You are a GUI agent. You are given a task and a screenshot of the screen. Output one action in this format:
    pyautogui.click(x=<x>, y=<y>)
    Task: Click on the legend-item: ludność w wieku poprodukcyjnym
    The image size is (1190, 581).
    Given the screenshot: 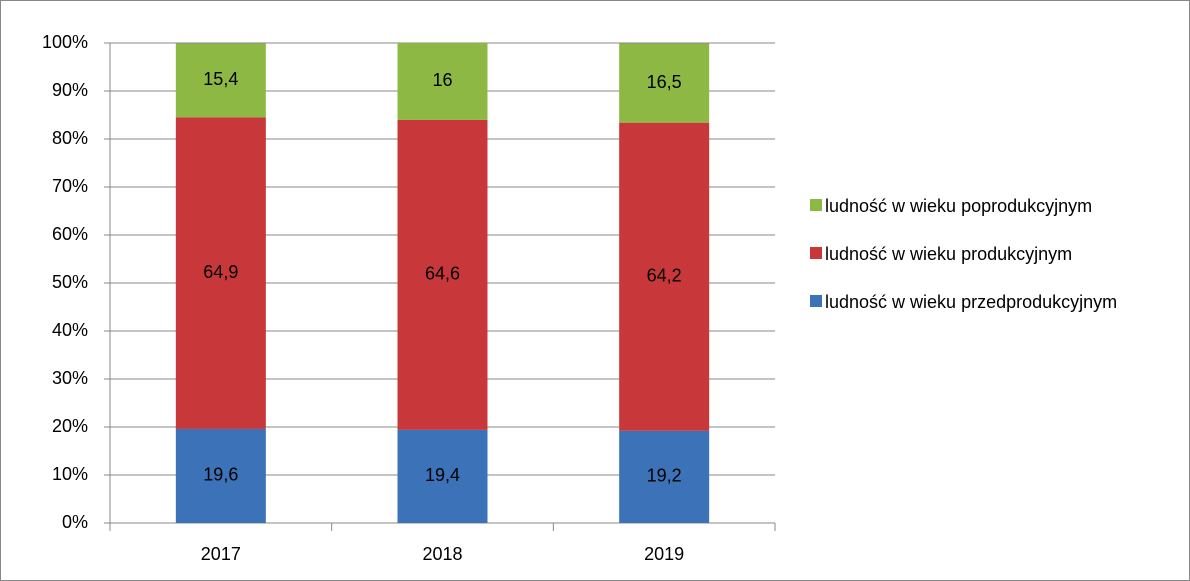 What is the action you would take?
    pyautogui.click(x=995, y=206)
    